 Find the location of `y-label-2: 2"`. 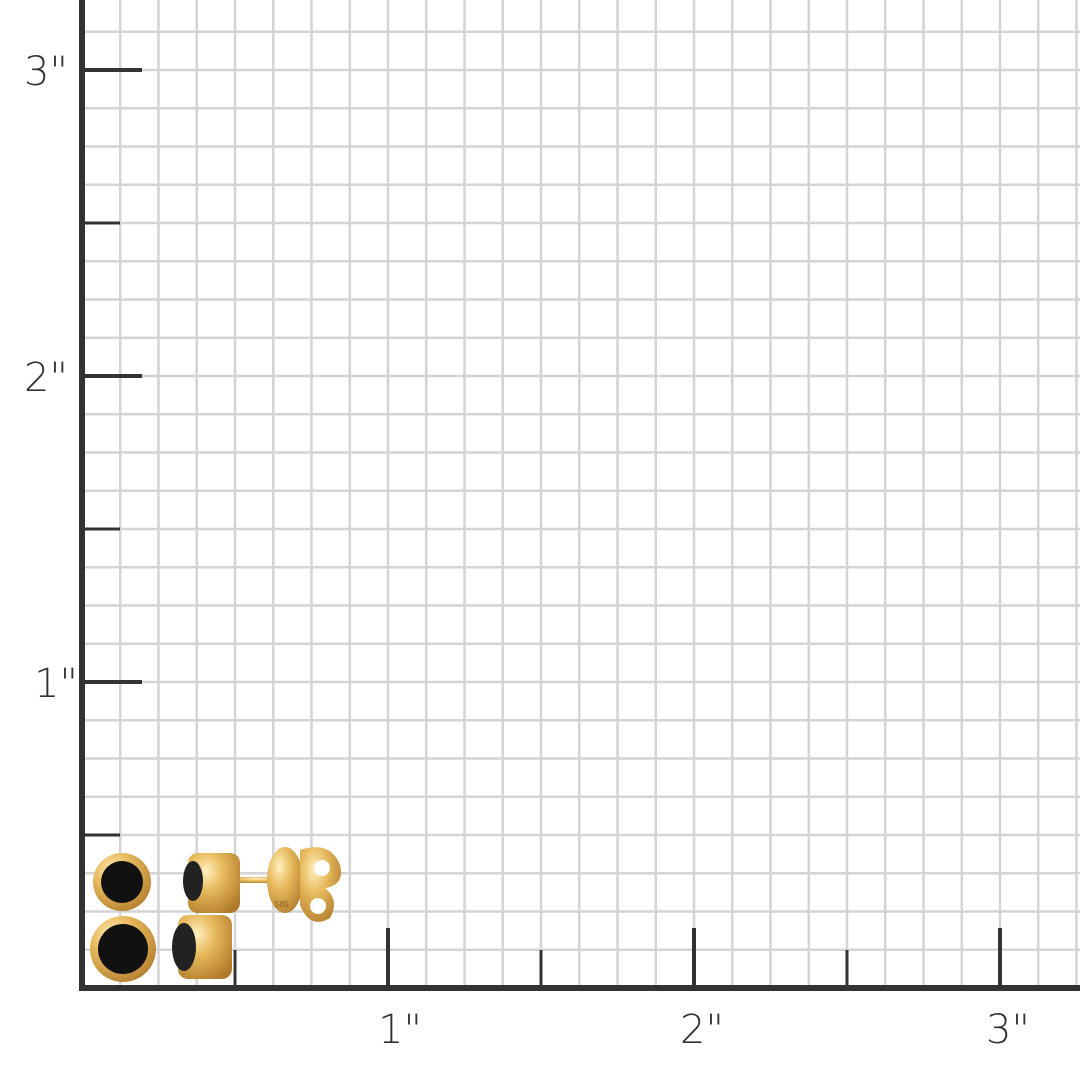

y-label-2: 2" is located at coordinates (46, 378).